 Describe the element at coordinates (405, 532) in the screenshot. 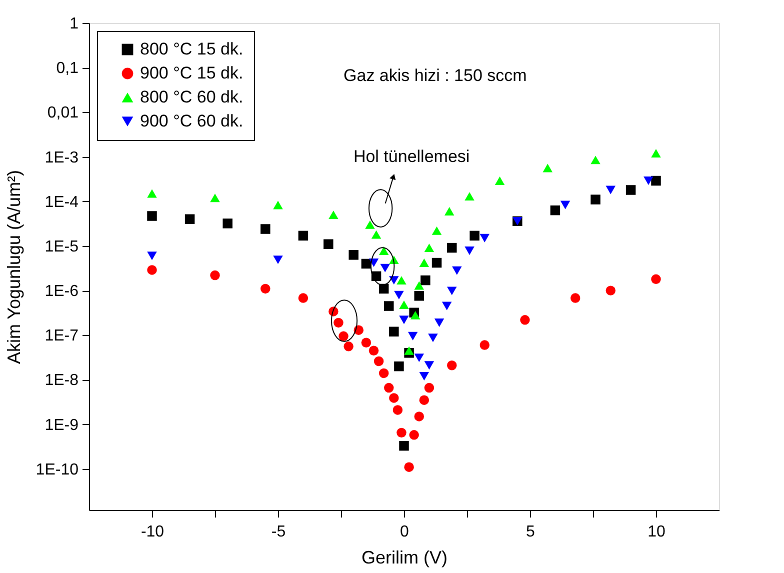

I see `x-tick-label: 0` at that location.